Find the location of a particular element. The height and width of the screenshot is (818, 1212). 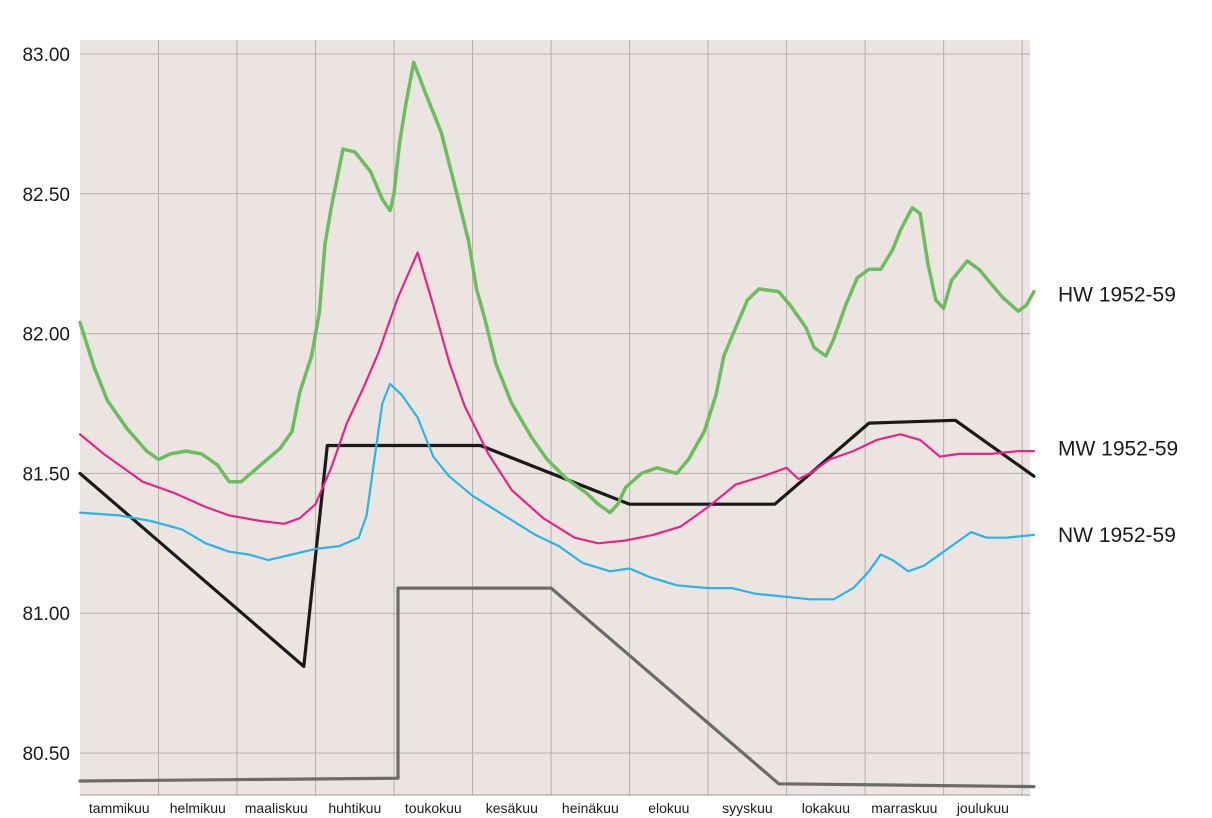

y-tick-label: 81.00 is located at coordinates (46, 614).